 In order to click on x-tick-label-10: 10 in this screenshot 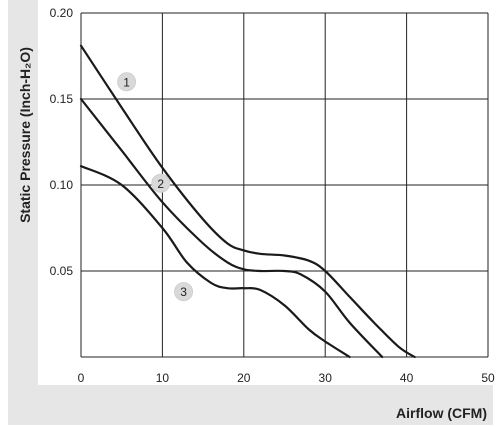, I will do `click(163, 378)`.